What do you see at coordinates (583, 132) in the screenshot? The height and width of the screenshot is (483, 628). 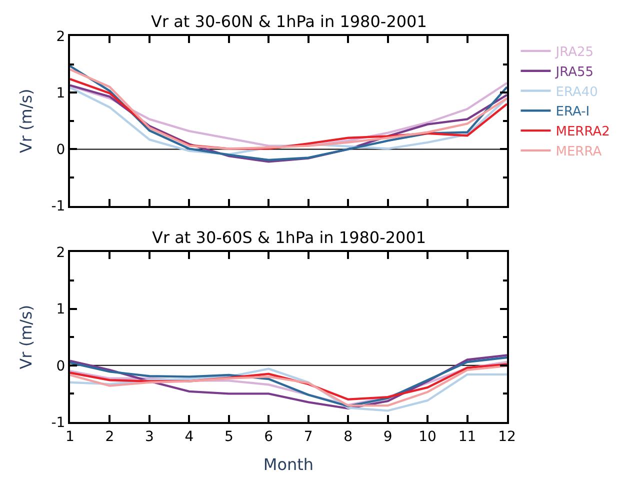 I see `legend-label: MERRA2` at bounding box center [583, 132].